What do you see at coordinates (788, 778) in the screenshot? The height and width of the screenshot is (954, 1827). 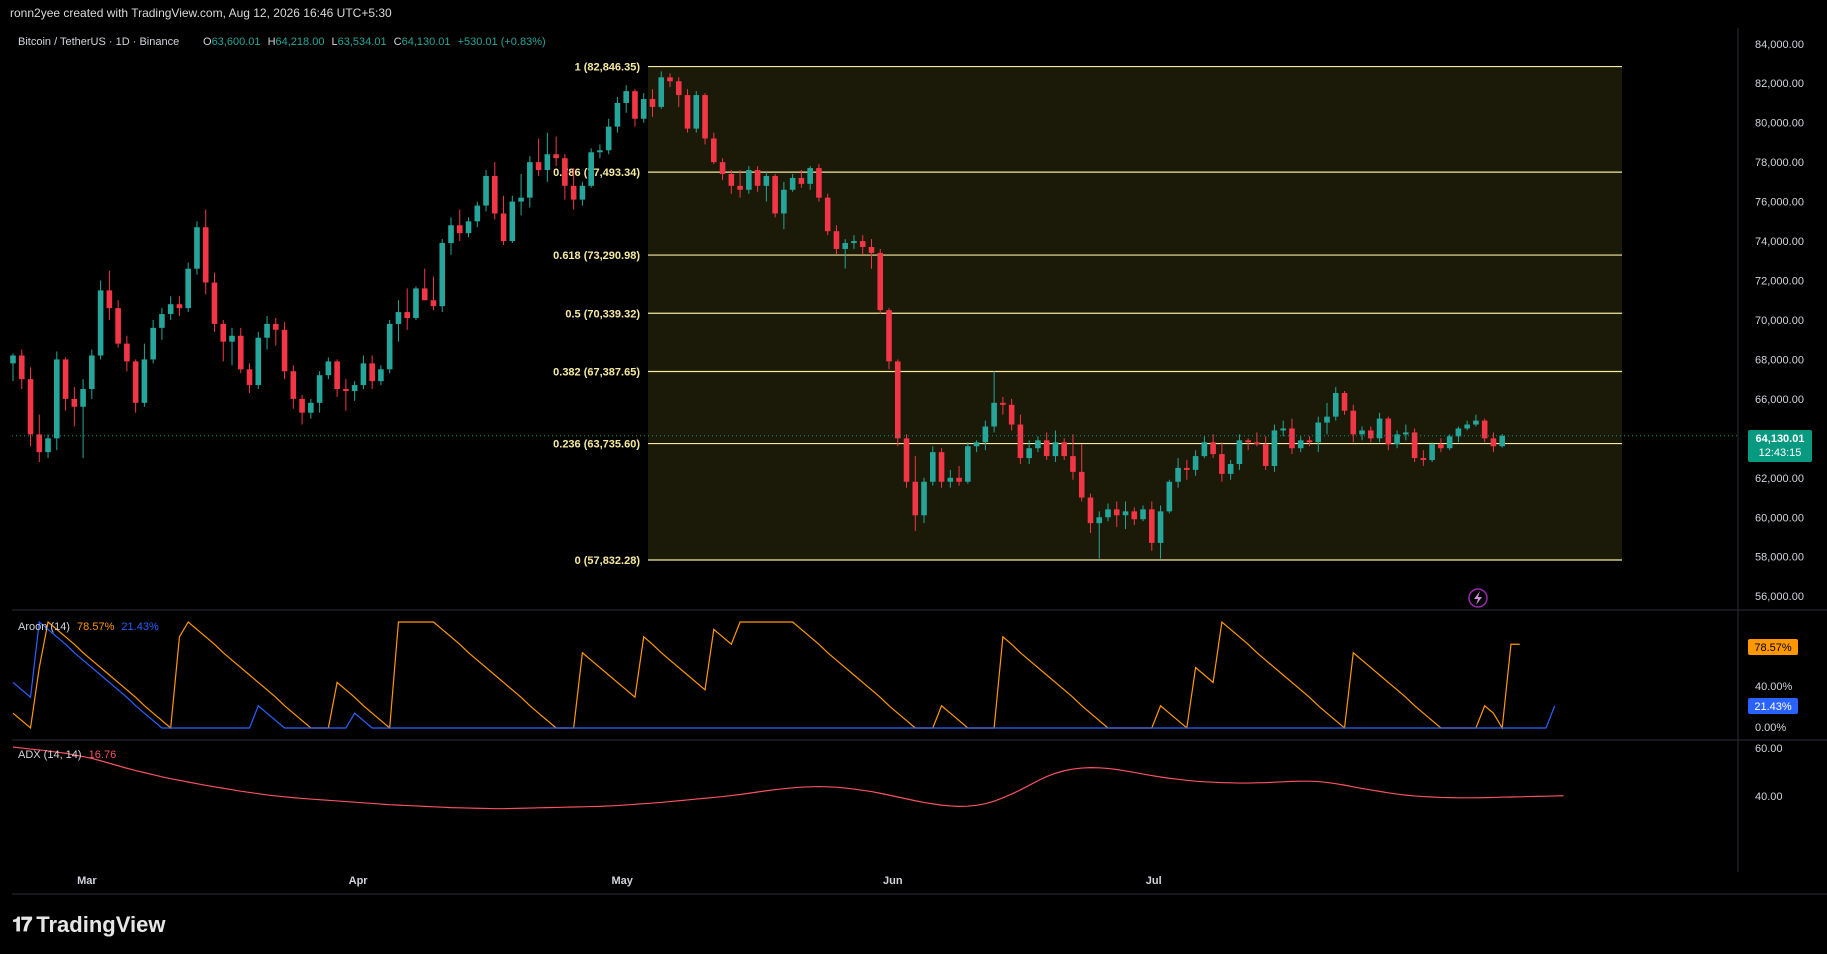 I see `adx-pane` at bounding box center [788, 778].